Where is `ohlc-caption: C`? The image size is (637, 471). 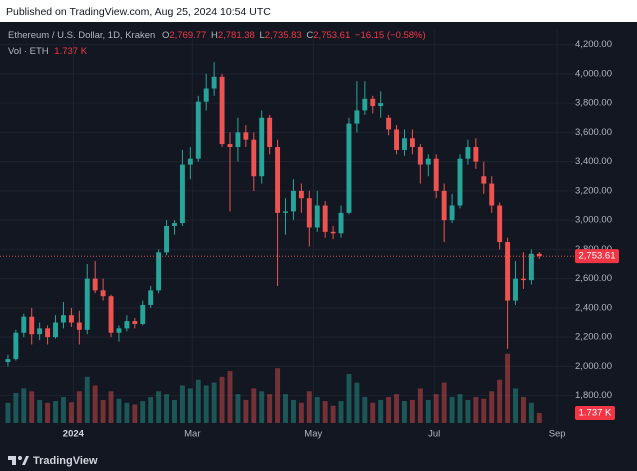 ohlc-caption: C is located at coordinates (309, 35).